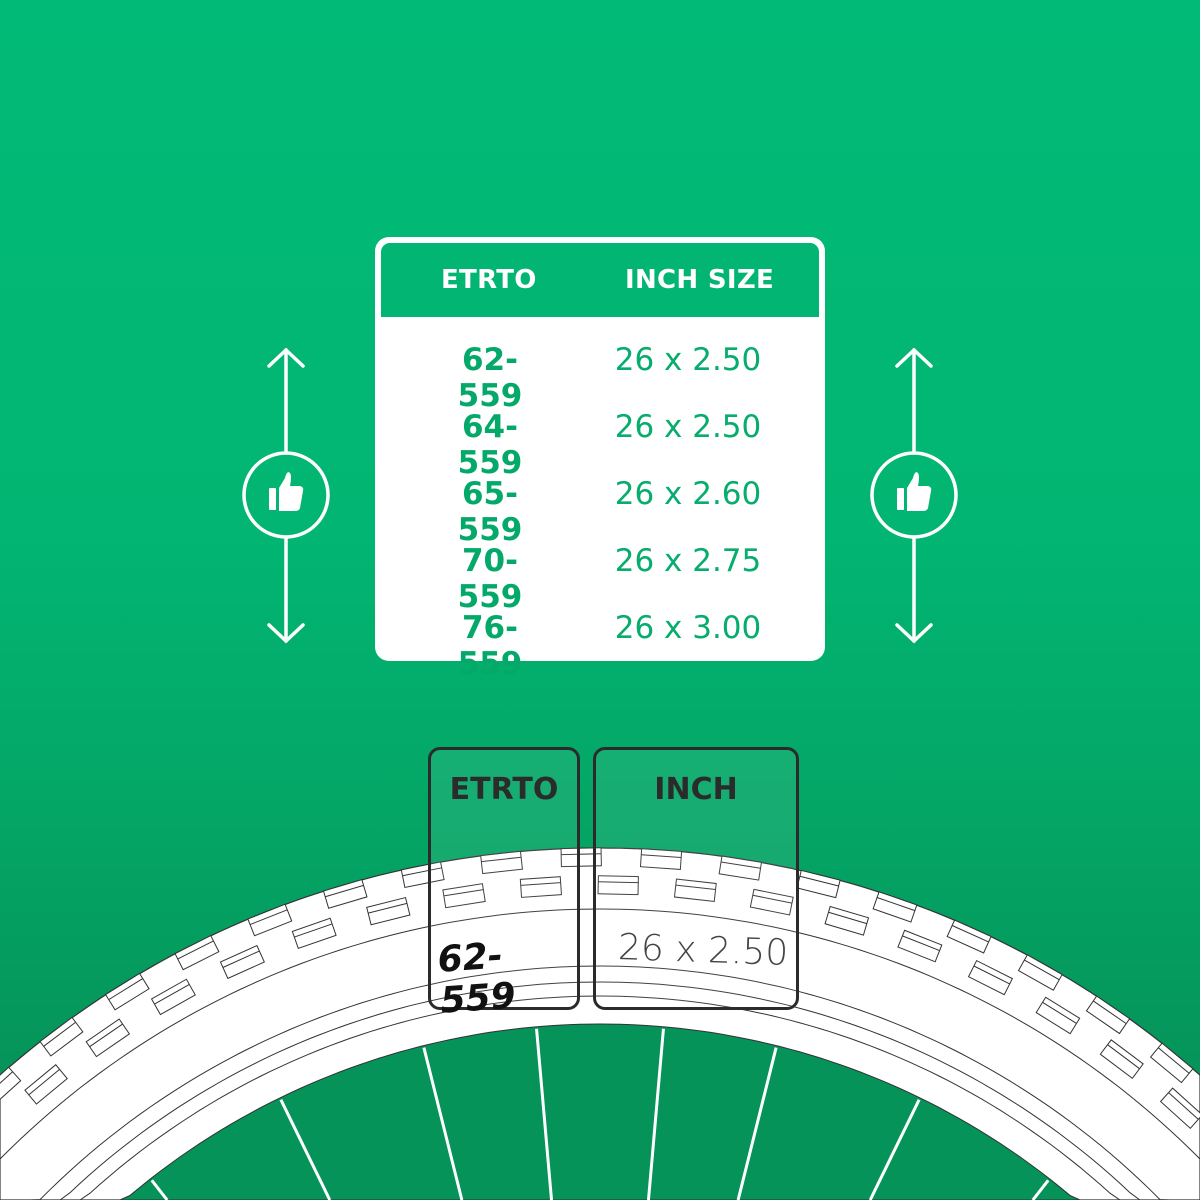 The height and width of the screenshot is (1200, 1200). I want to click on etrto-cell: 65-559, so click(490, 512).